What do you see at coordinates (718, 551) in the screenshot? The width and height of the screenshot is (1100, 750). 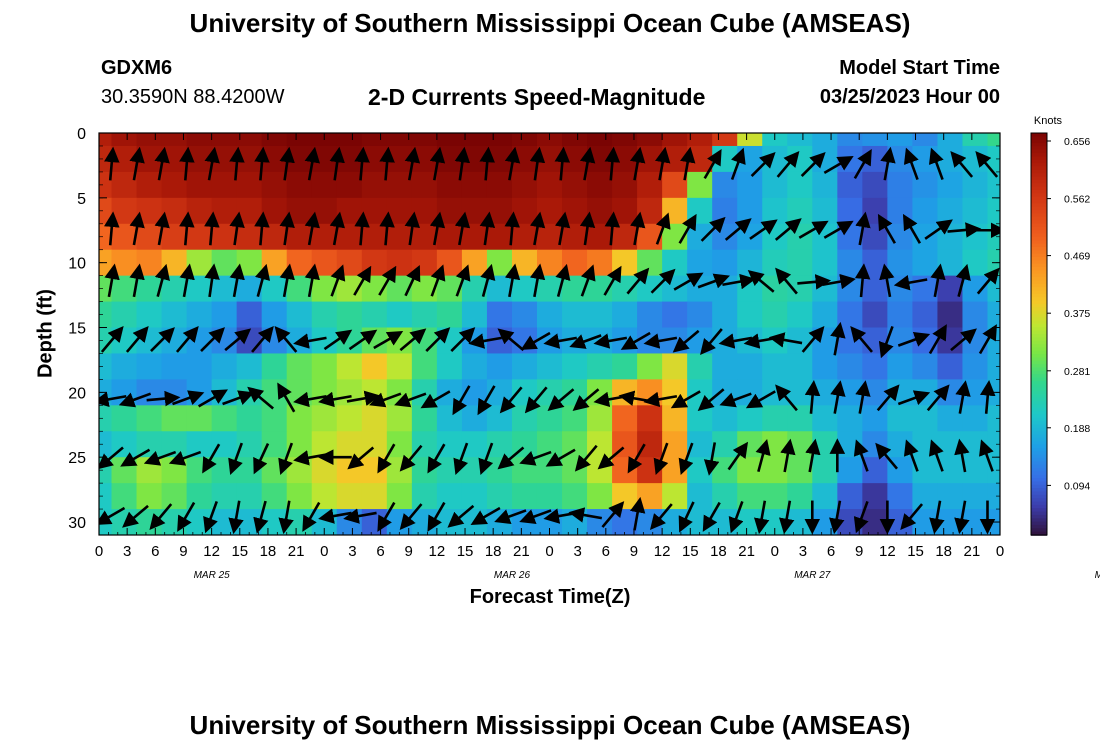 I see `x-tick-label: 18` at bounding box center [718, 551].